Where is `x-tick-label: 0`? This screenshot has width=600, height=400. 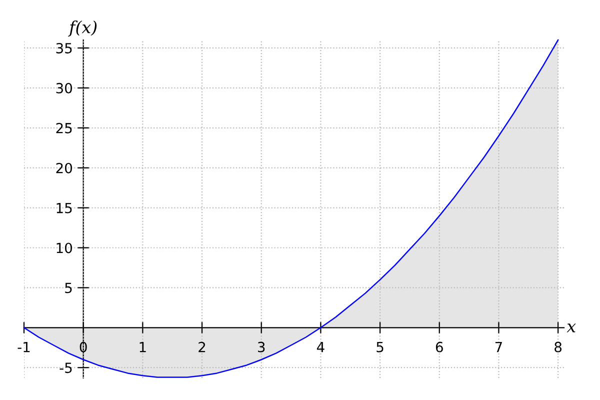 x-tick-label: 0 is located at coordinates (83, 347).